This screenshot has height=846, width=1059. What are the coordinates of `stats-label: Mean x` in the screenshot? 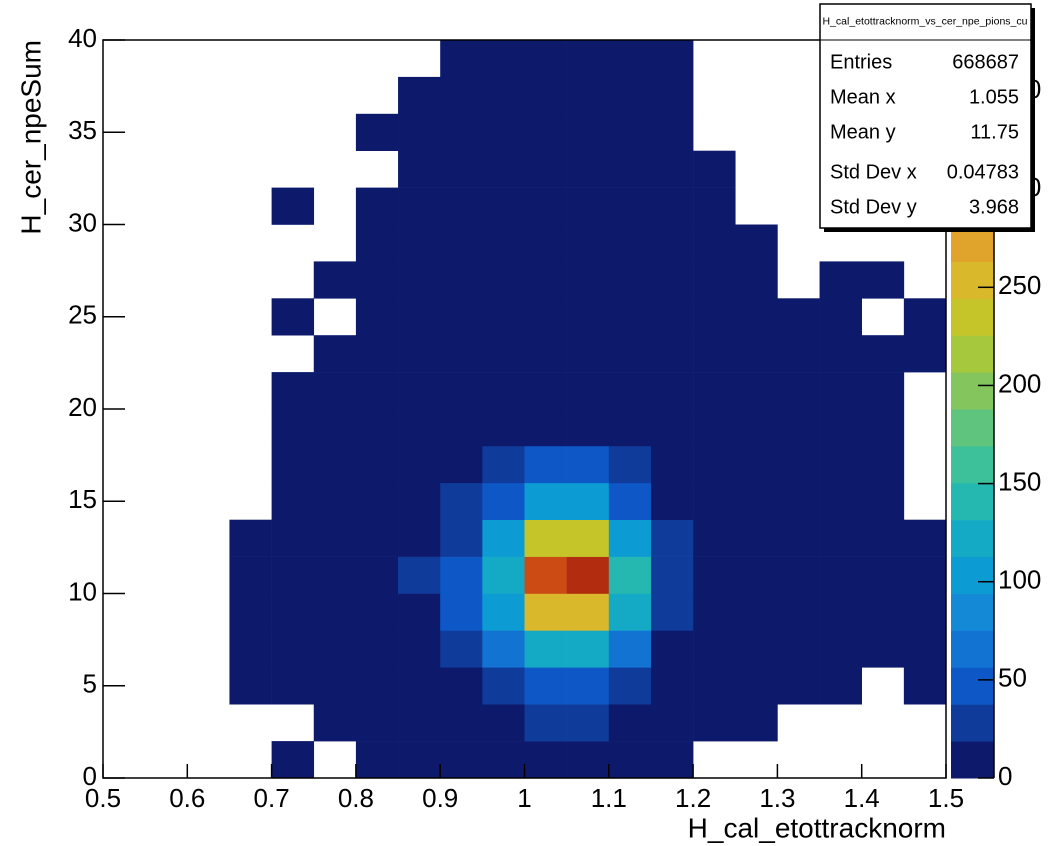 It's located at (863, 97).